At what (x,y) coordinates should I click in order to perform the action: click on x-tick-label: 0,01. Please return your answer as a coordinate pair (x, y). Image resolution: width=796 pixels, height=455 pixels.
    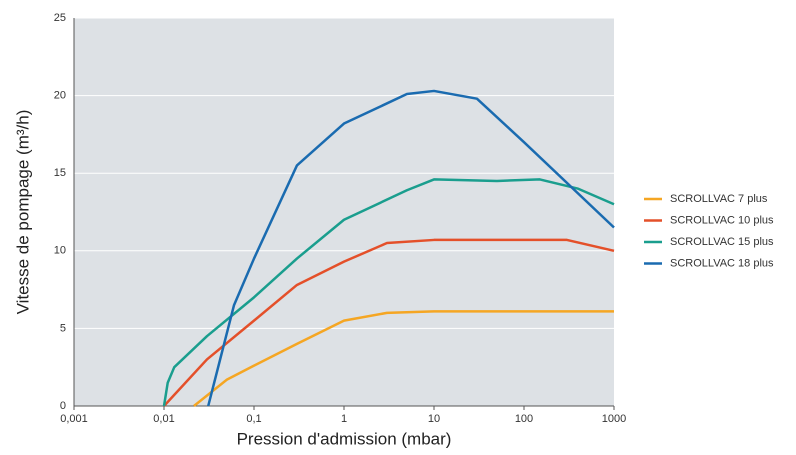
    Looking at the image, I should click on (163, 419).